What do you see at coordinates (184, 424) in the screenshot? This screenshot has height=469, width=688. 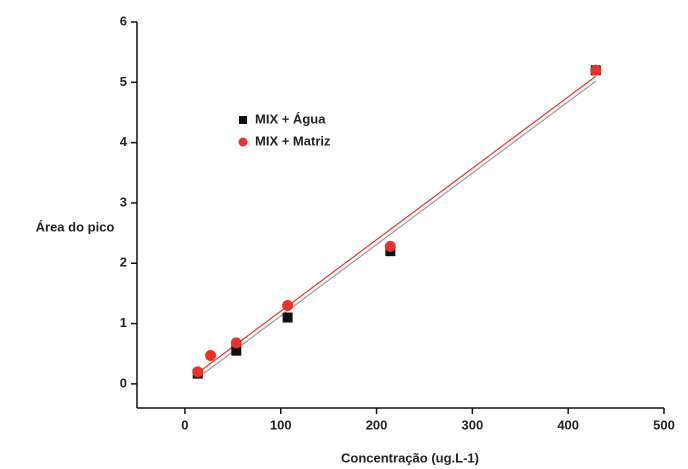 I see `x-tick-label: 0` at bounding box center [184, 424].